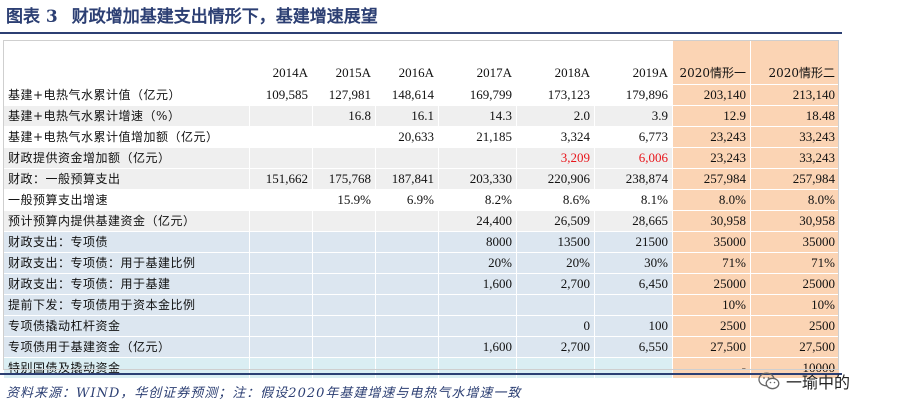 The height and width of the screenshot is (420, 921). I want to click on table-row: 财政支出：专项债 8000 13500 21500 35000 35000, so click(421, 242).